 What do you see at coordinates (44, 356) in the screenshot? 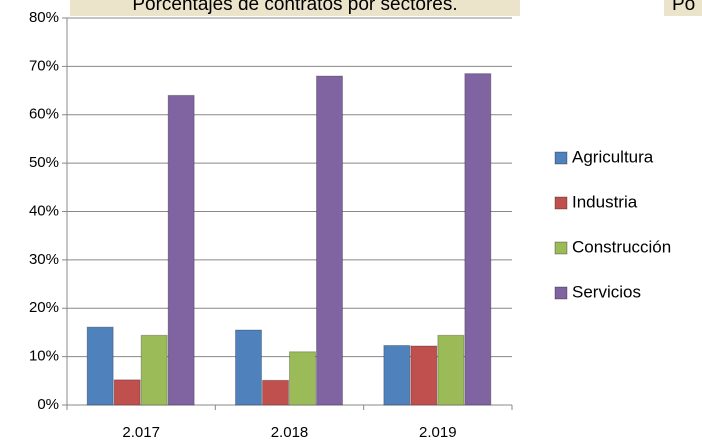
I see `y-tick-label: 10%` at bounding box center [44, 356].